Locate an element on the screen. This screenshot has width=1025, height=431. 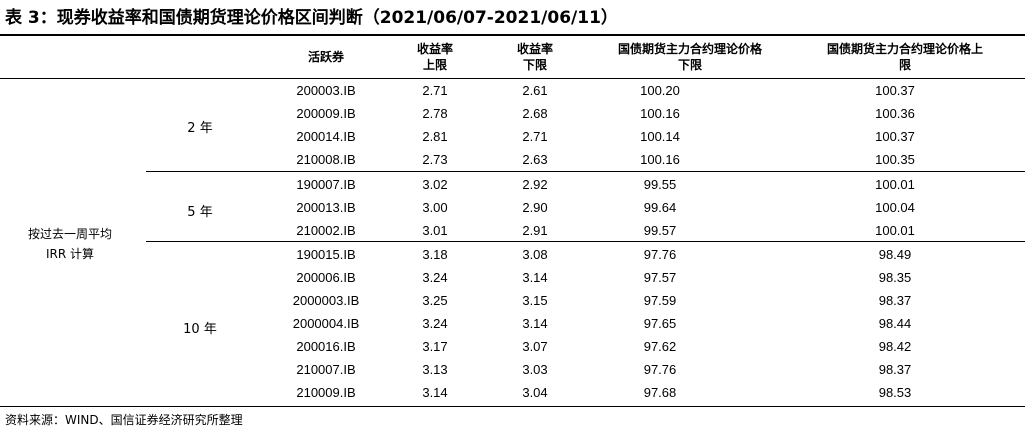
yield-lower-cell: 2.92 is located at coordinates (535, 184).